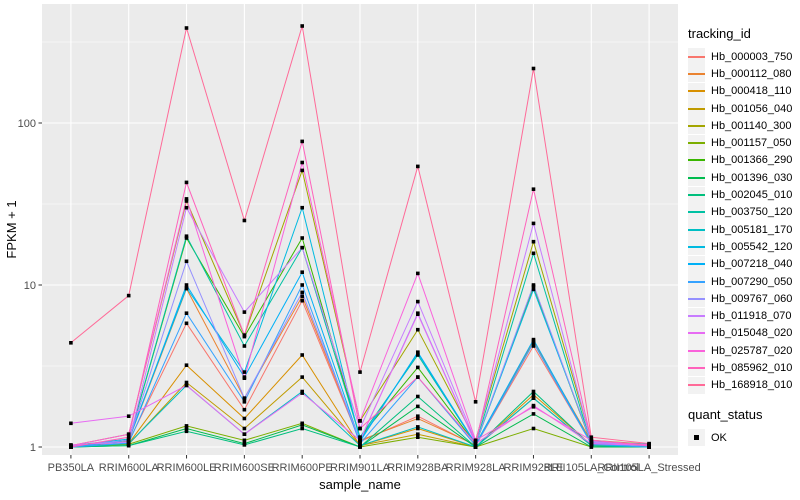  What do you see at coordinates (751, 73) in the screenshot?
I see `legend-item-label: Hb_000112_080` at bounding box center [751, 73].